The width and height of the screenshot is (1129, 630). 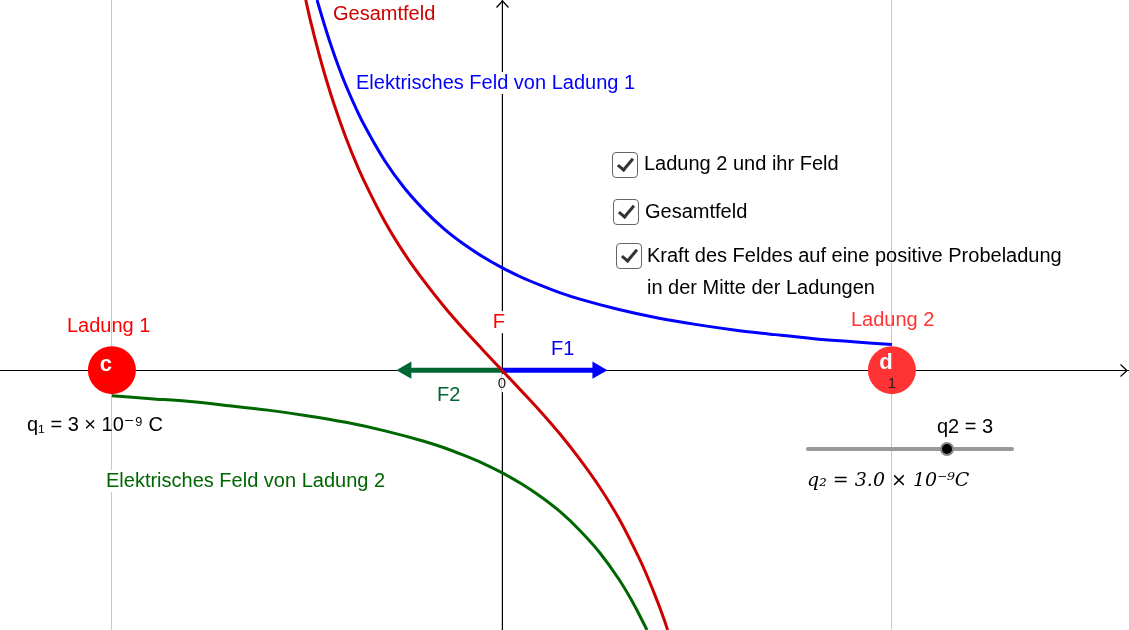 What do you see at coordinates (502, 383) in the screenshot?
I see `x-tick-label: 0` at bounding box center [502, 383].